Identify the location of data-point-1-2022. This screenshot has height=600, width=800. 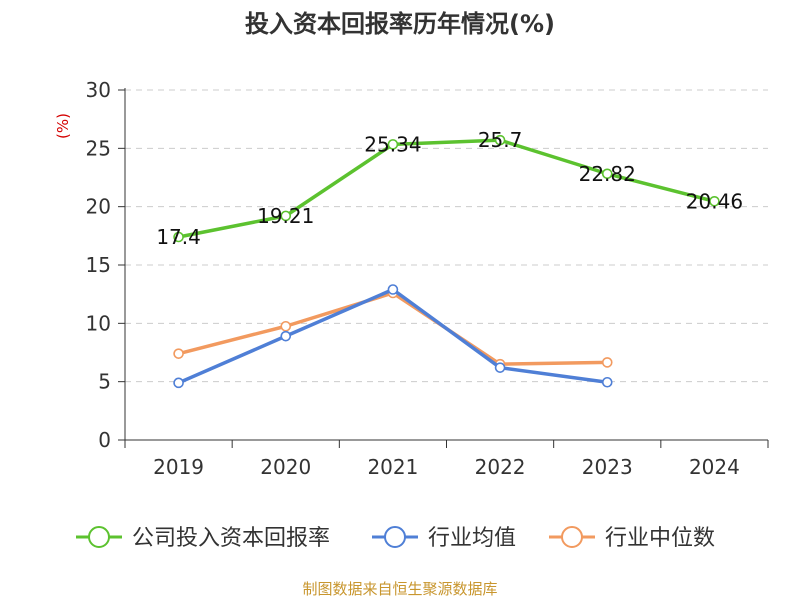
(500, 367).